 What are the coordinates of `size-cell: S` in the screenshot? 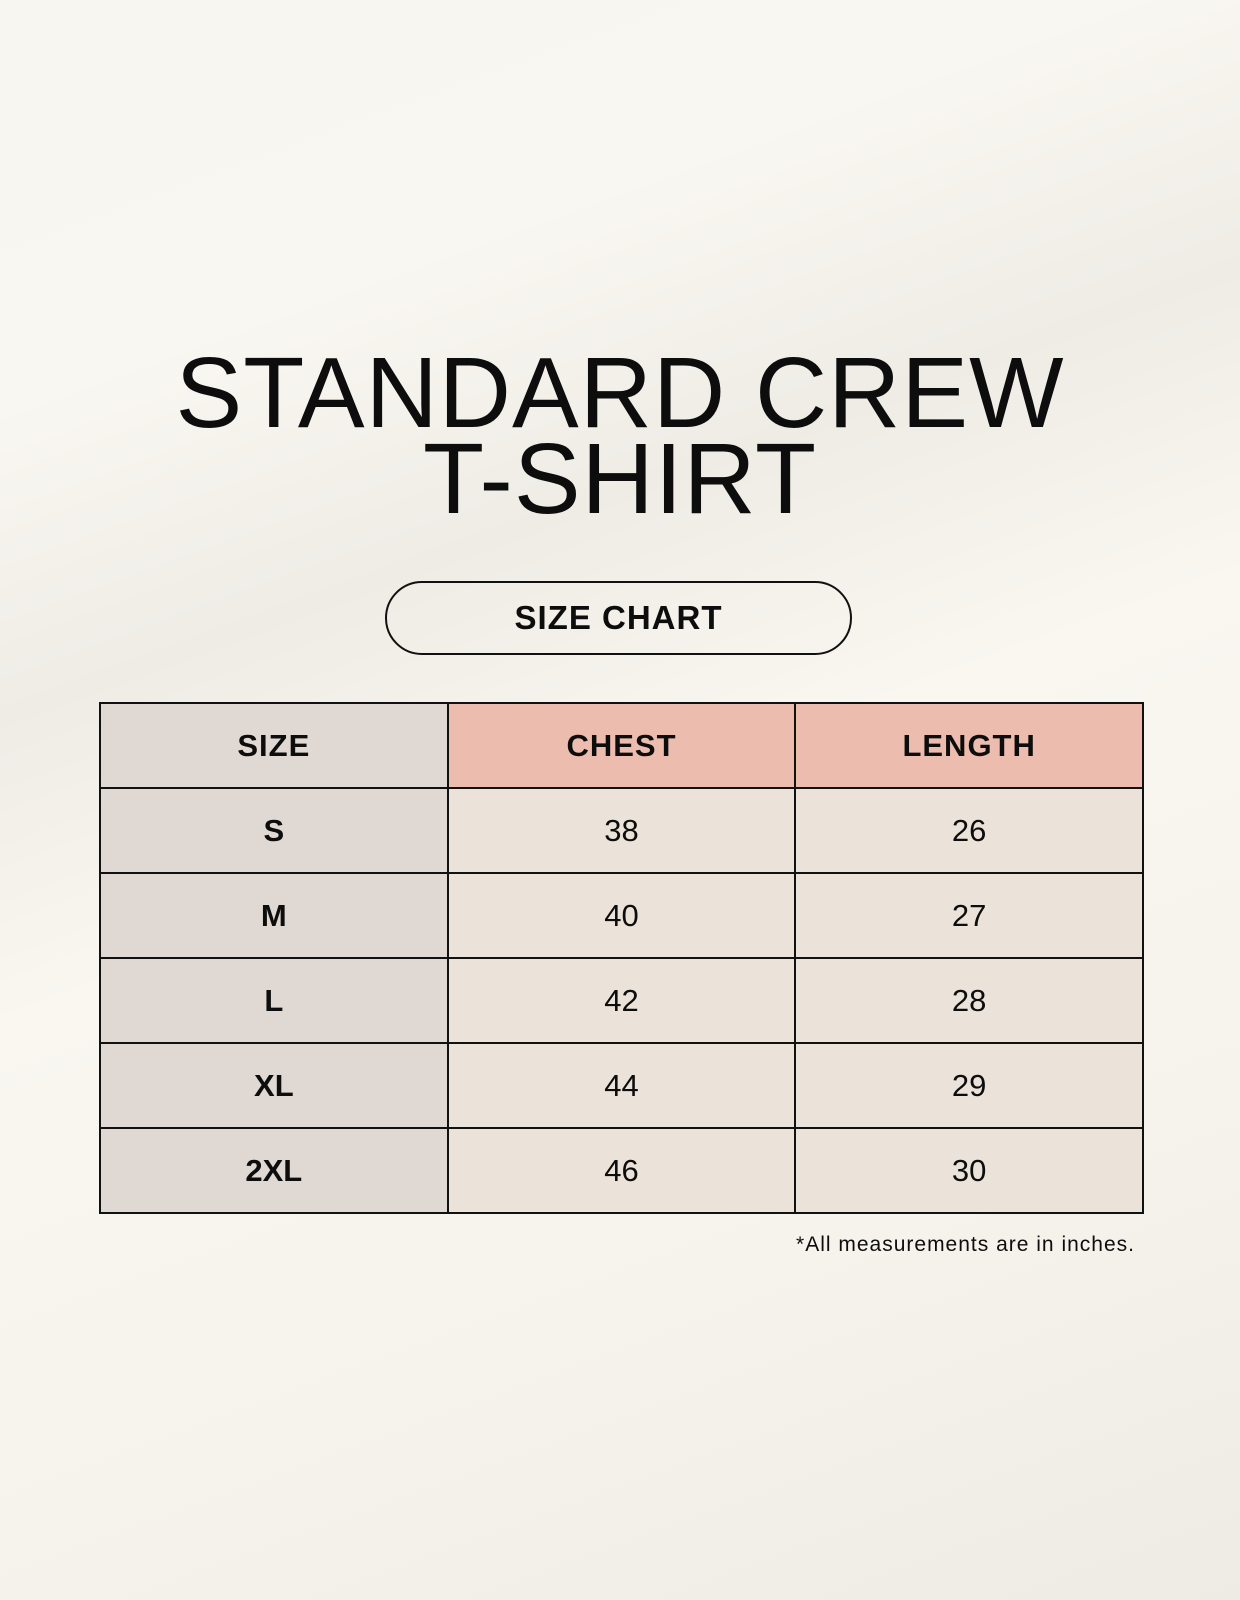 It's located at (274, 830).